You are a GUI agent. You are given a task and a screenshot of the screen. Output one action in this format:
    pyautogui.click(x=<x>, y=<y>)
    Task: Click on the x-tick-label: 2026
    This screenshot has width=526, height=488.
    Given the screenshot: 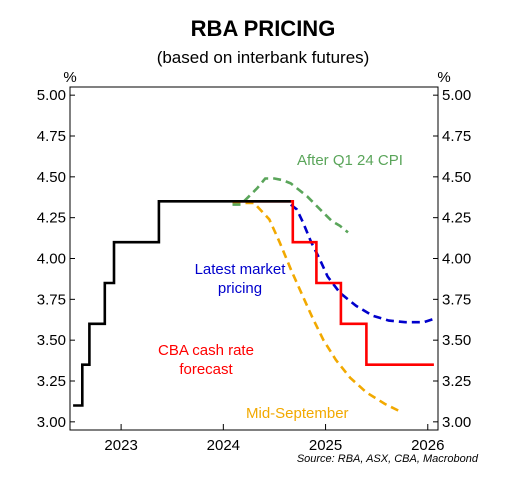 What is the action you would take?
    pyautogui.click(x=427, y=445)
    